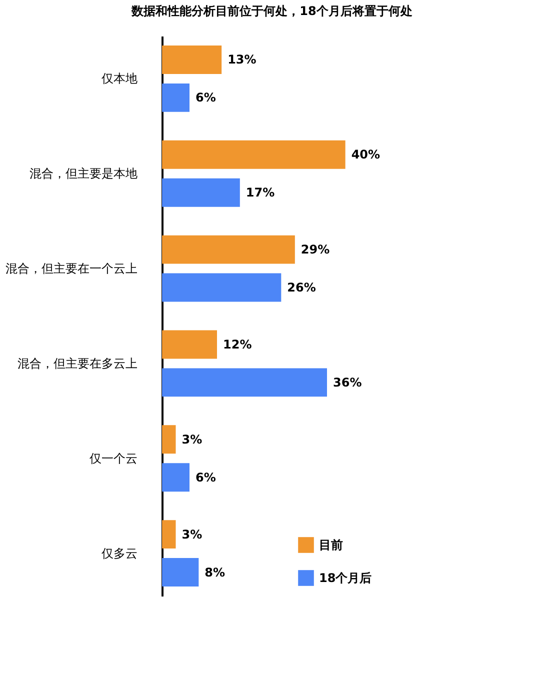  I want to click on data-label: 17%, so click(260, 193).